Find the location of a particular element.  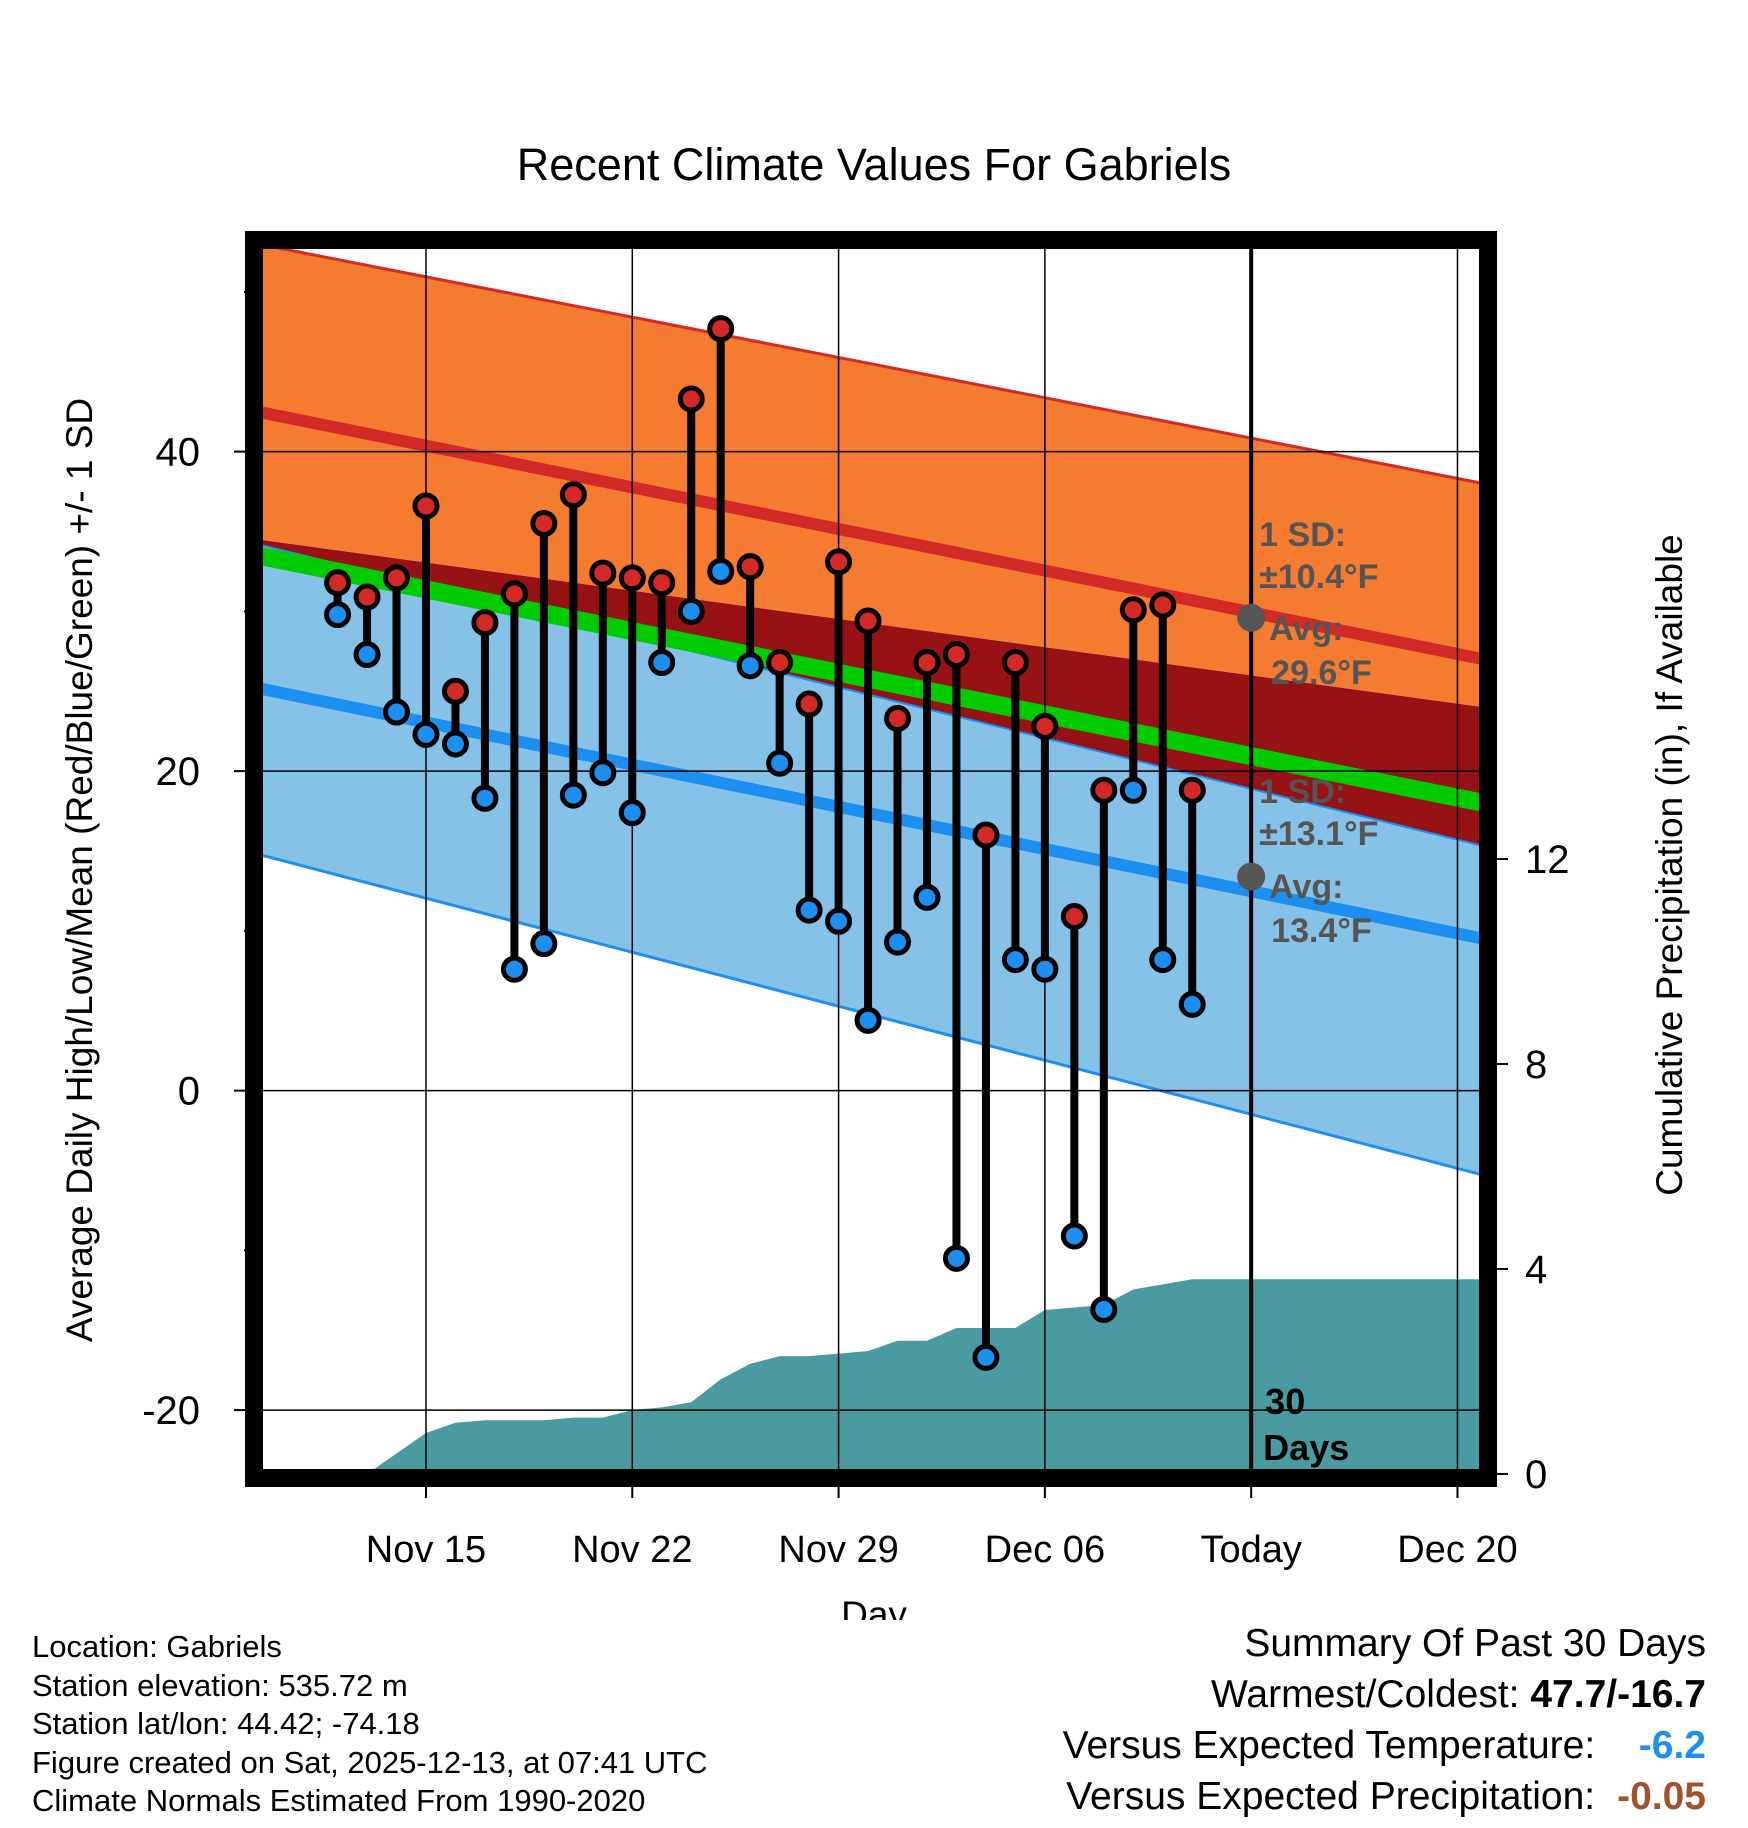

y-tick-label-left: -20 is located at coordinates (171, 1411).